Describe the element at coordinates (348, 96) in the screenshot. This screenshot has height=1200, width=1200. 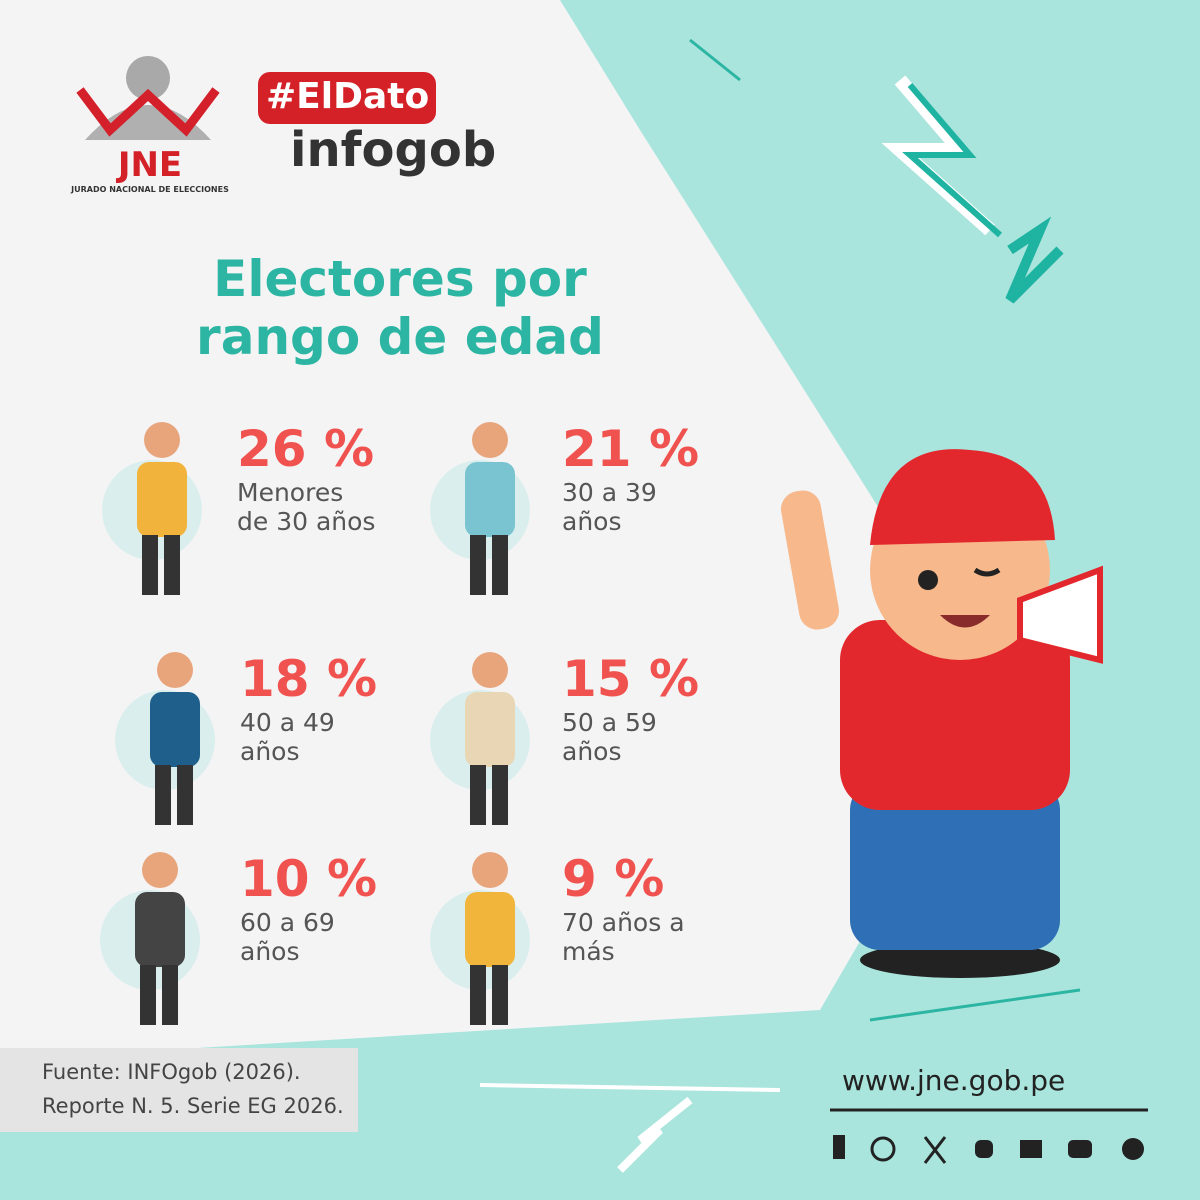
I see `tag: #ElDato` at that location.